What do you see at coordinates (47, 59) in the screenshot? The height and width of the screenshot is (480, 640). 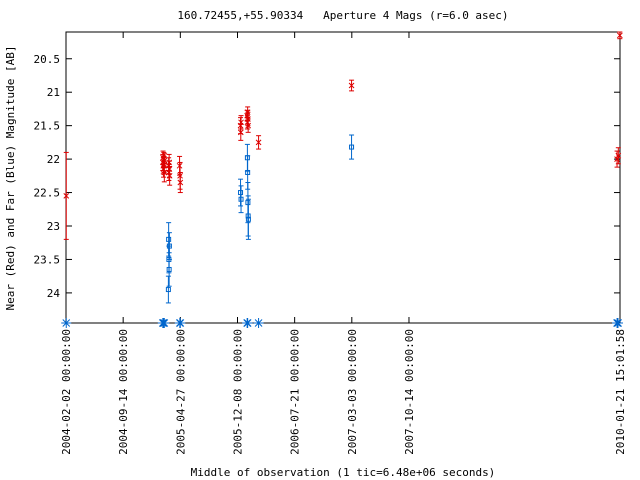 I see `y-tick-label: 20.5` at bounding box center [47, 59].